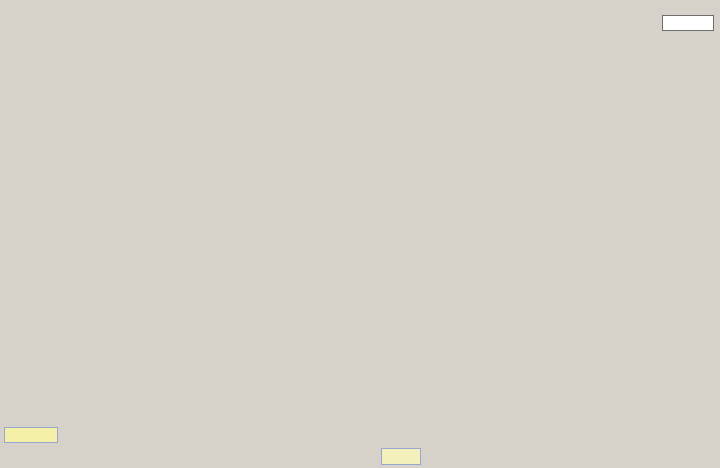  Describe the element at coordinates (31, 435) in the screenshot. I see `level-cursor-readout` at that location.